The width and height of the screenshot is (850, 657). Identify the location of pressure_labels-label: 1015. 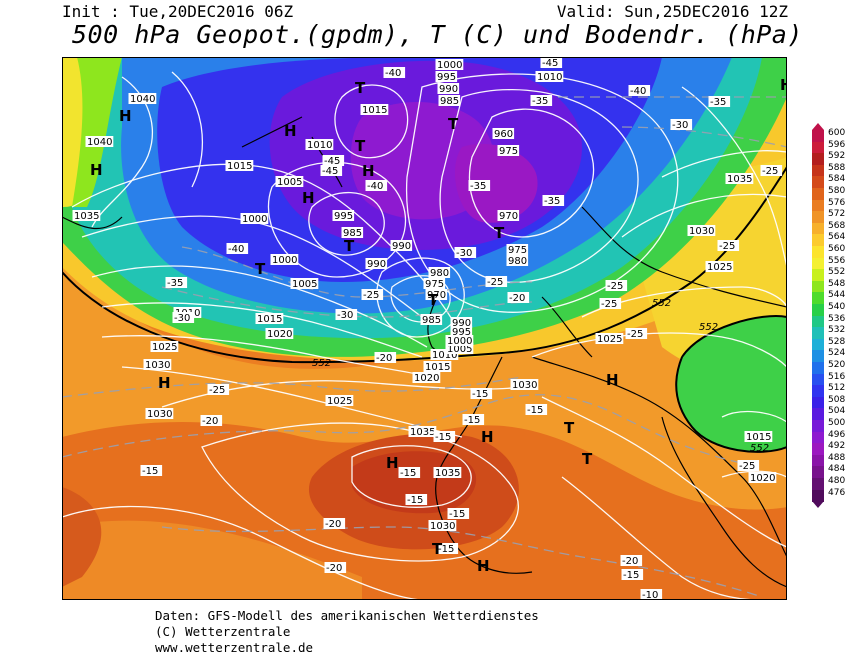
(239, 166).